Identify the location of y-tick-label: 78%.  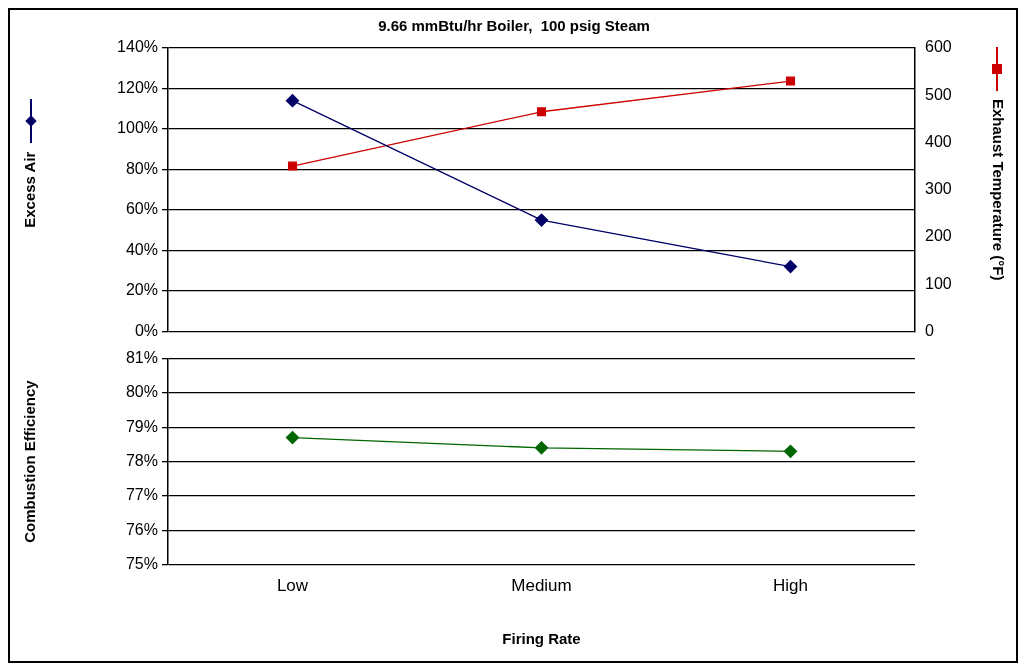
(141, 461).